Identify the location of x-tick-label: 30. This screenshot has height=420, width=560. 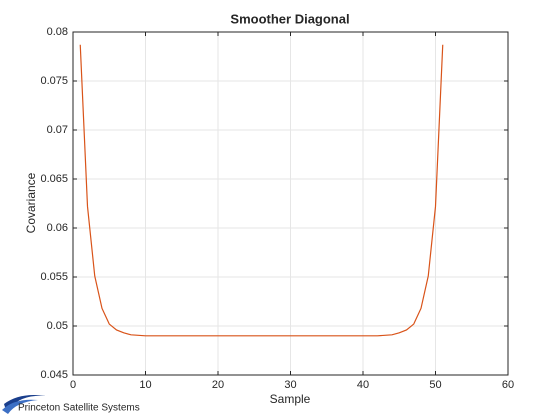
(290, 385).